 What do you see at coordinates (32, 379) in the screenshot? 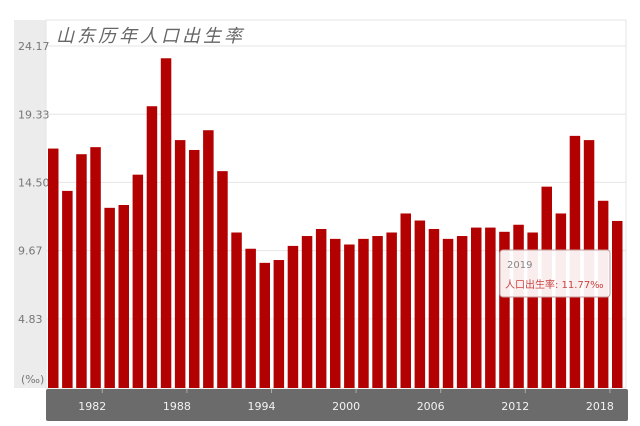
I see `y-axis-unit-label: (‰)` at bounding box center [32, 379].